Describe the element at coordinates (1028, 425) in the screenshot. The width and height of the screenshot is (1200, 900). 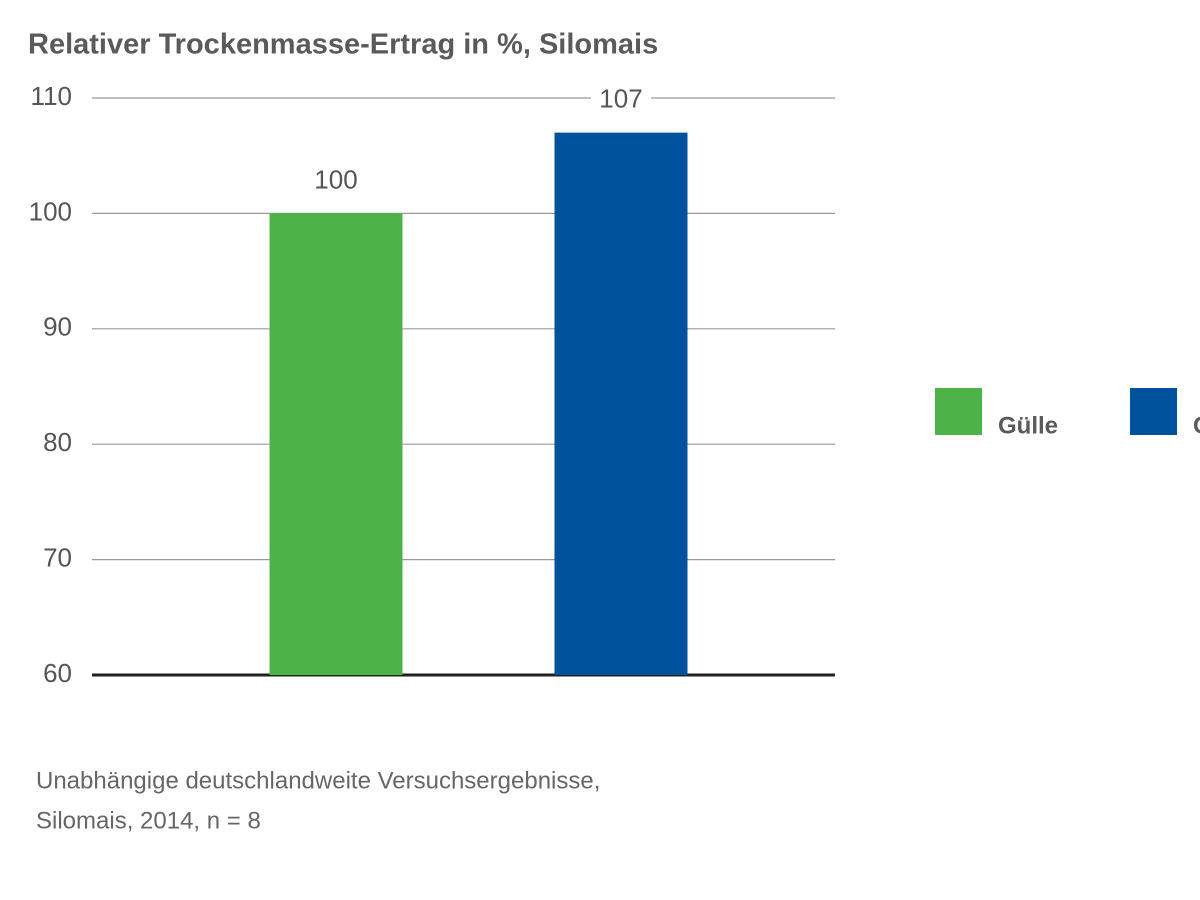
I see `legend-label: Gülle` at that location.